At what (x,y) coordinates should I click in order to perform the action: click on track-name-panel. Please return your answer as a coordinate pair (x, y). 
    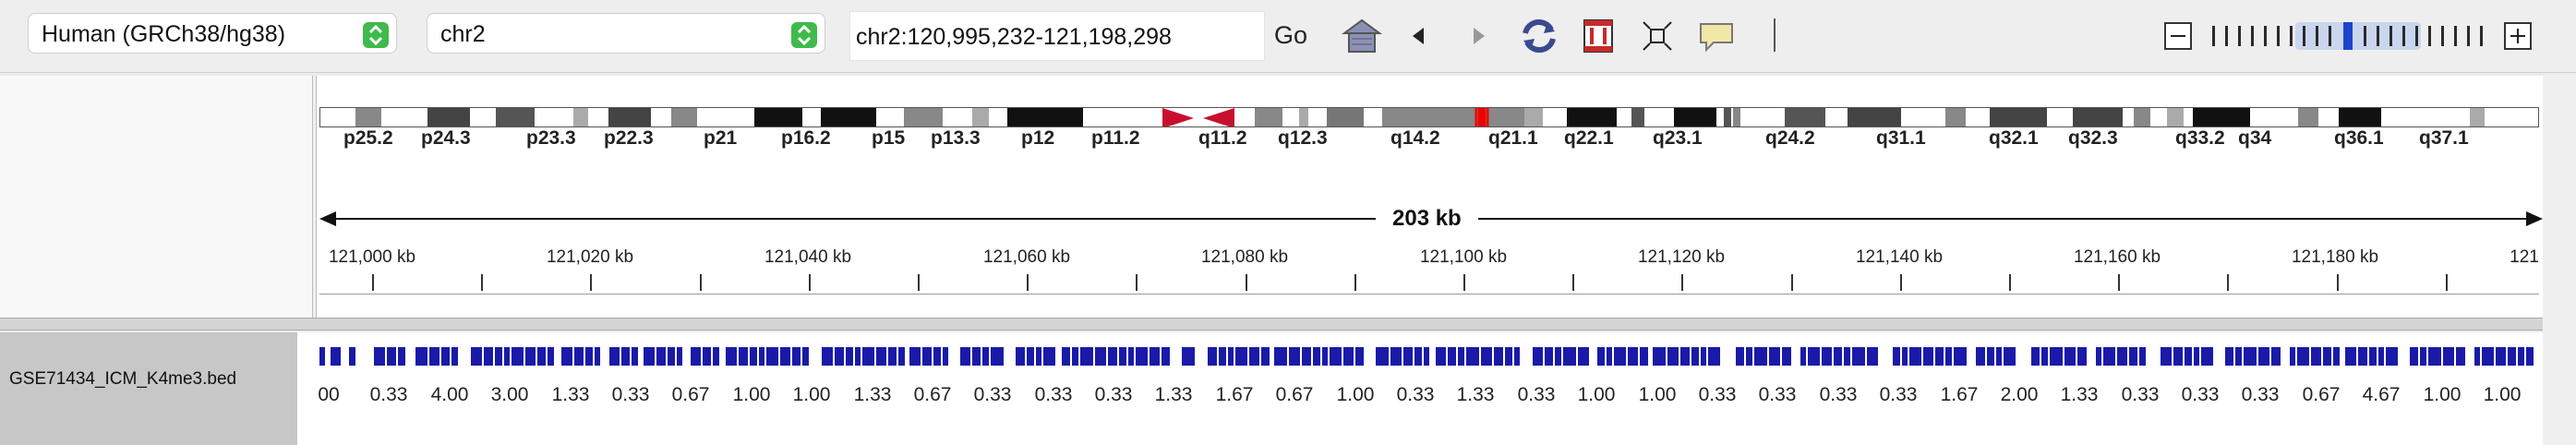
    Looking at the image, I should click on (148, 388).